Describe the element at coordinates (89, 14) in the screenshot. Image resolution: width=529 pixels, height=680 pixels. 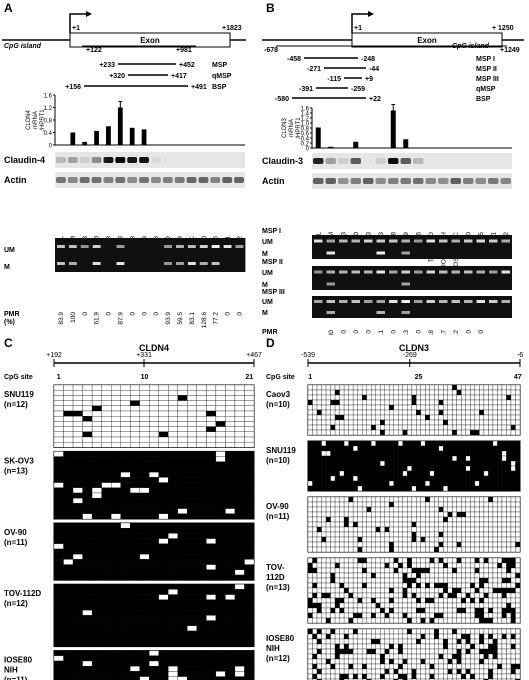
I see `tss-arrowhead` at that location.